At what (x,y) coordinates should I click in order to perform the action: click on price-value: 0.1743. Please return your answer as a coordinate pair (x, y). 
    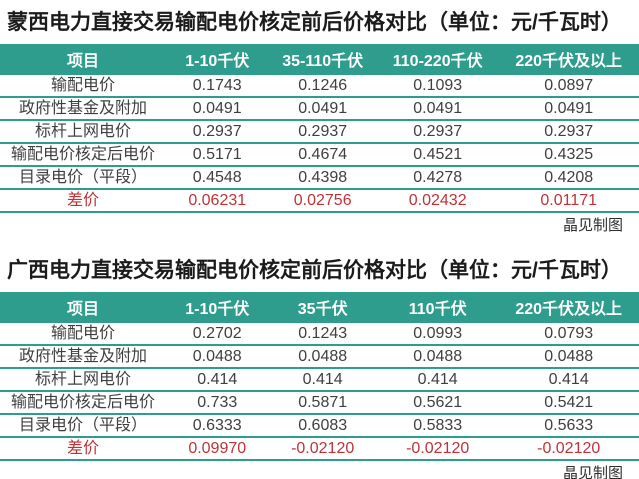
    Looking at the image, I should click on (217, 86).